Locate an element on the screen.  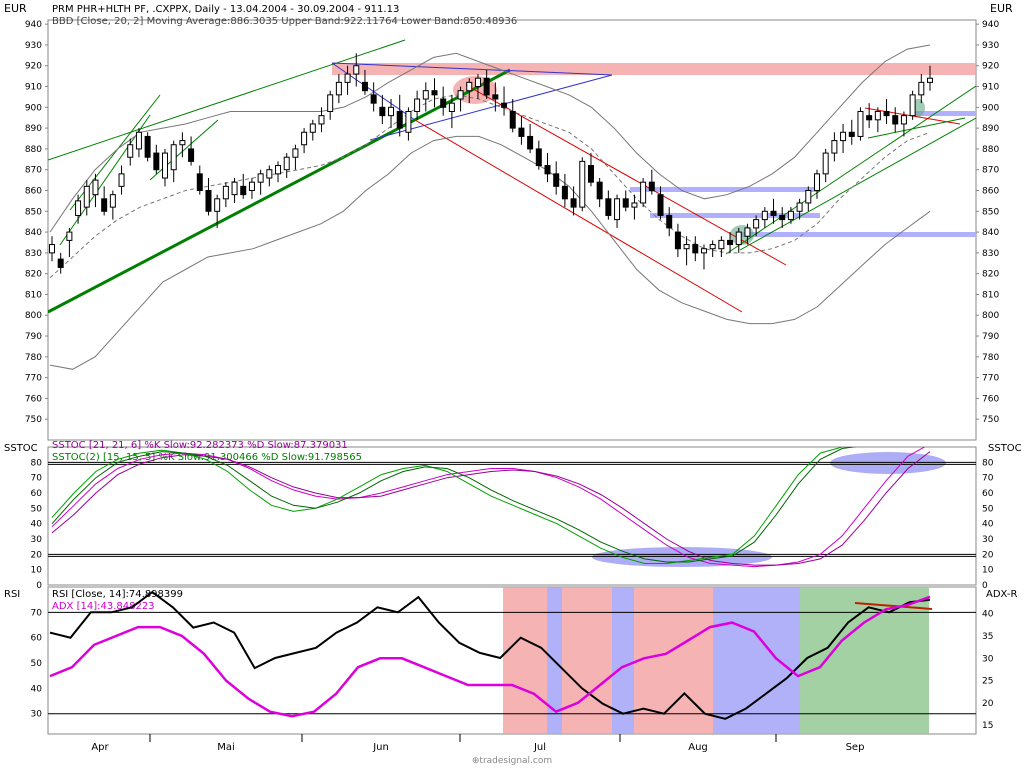
price-tick-label: 750 is located at coordinates (33, 420).